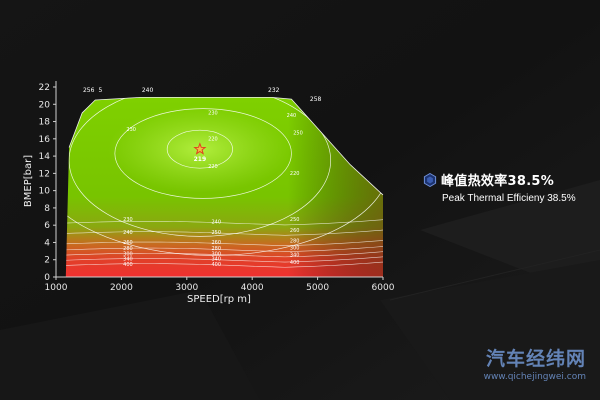  What do you see at coordinates (45, 105) in the screenshot?
I see `y-tick-label: 20` at bounding box center [45, 105].